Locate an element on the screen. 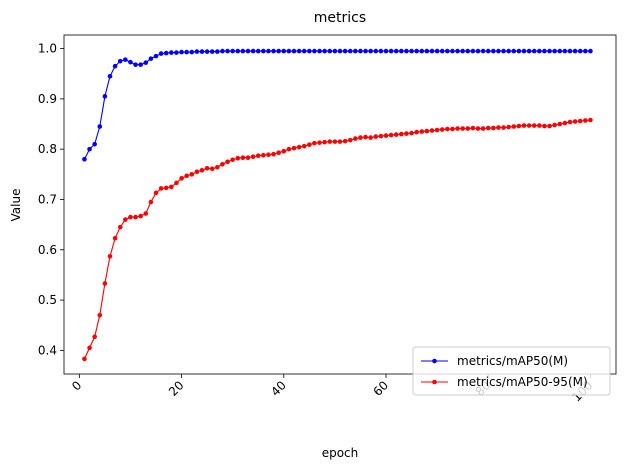 This screenshot has height=470, width=630. y-tick-label: 0.4 is located at coordinates (47, 350).